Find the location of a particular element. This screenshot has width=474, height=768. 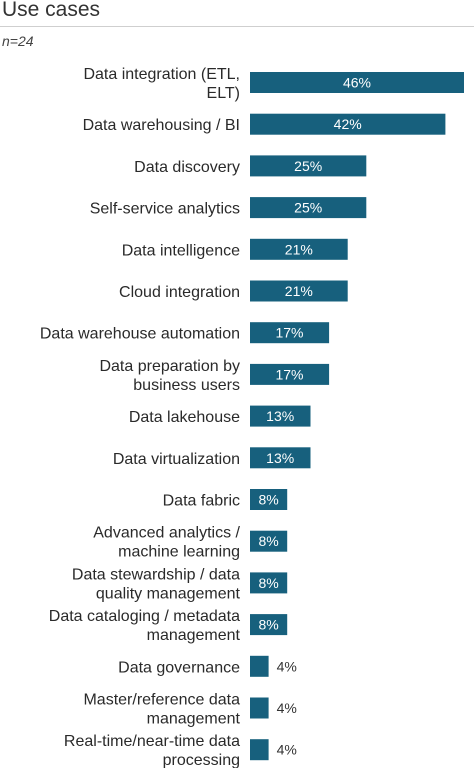

category-label-6: Data warehouse automation is located at coordinates (140, 334).